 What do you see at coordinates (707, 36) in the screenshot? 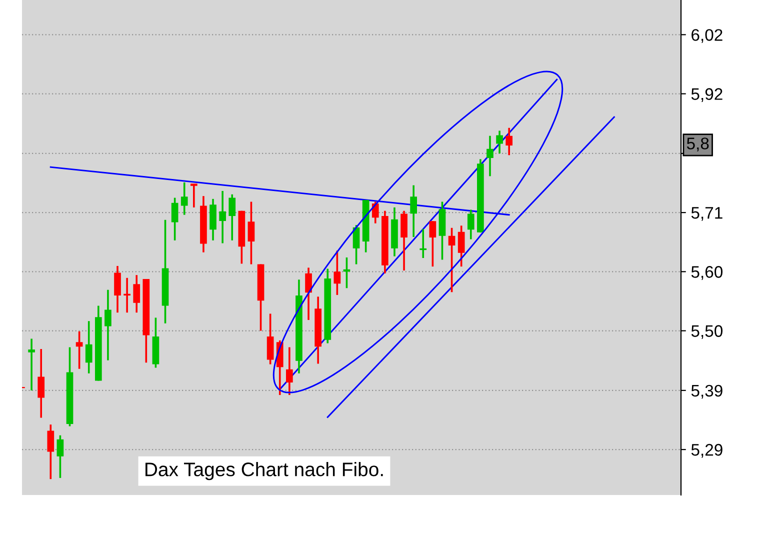
I see `y-tick-label: 6,02` at bounding box center [707, 36].